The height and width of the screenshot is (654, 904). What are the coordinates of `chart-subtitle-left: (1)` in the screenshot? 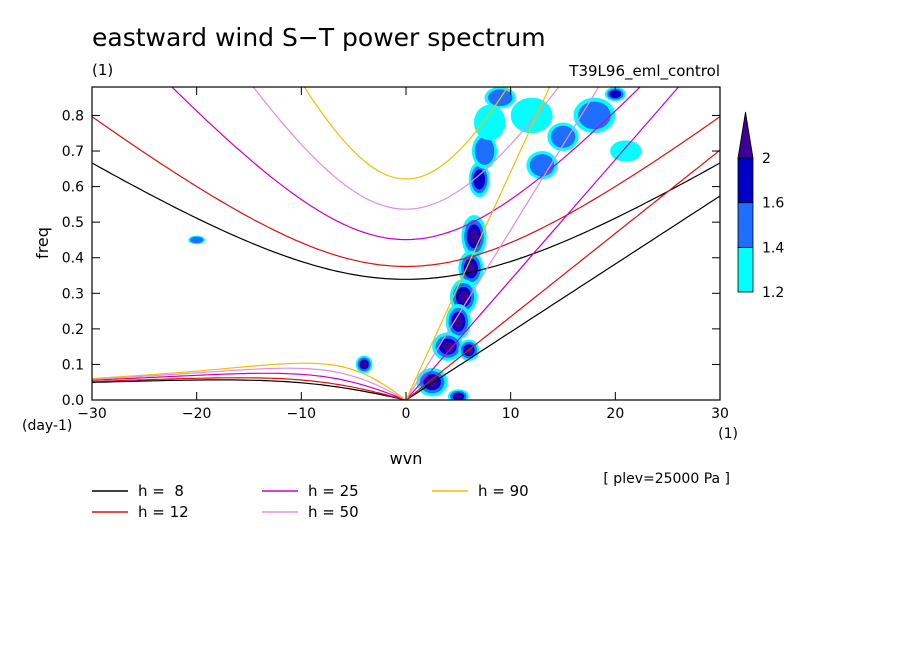 It's located at (102, 70).